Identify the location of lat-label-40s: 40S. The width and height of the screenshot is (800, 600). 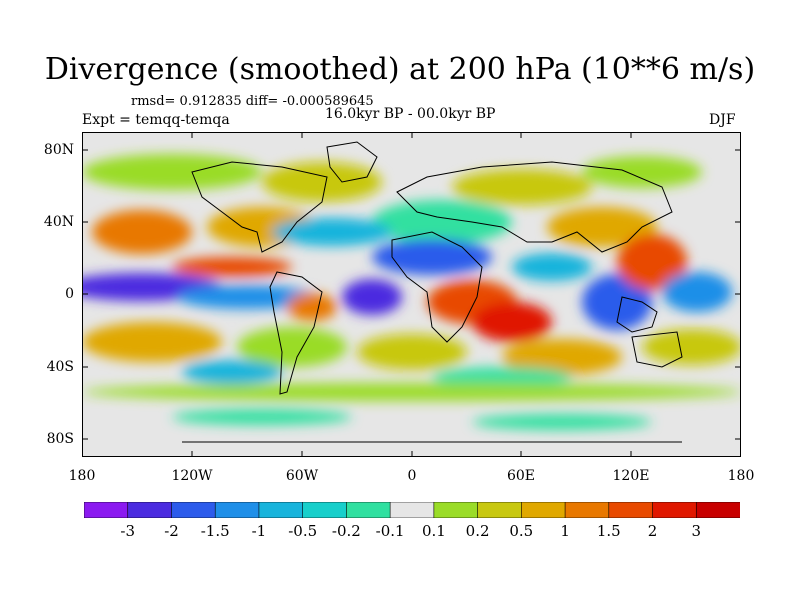
(60, 367).